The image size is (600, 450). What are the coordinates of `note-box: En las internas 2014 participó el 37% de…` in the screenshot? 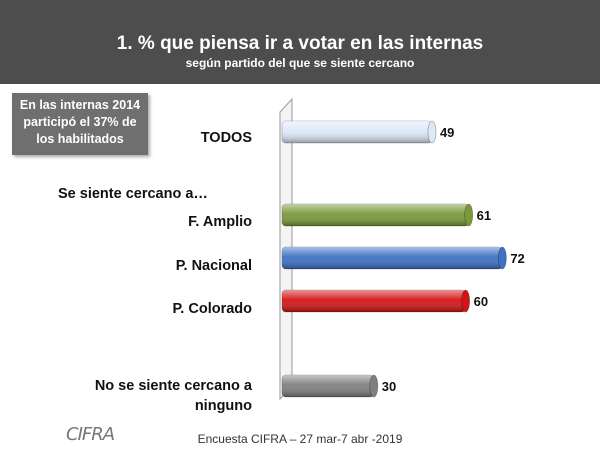 It's located at (80, 124).